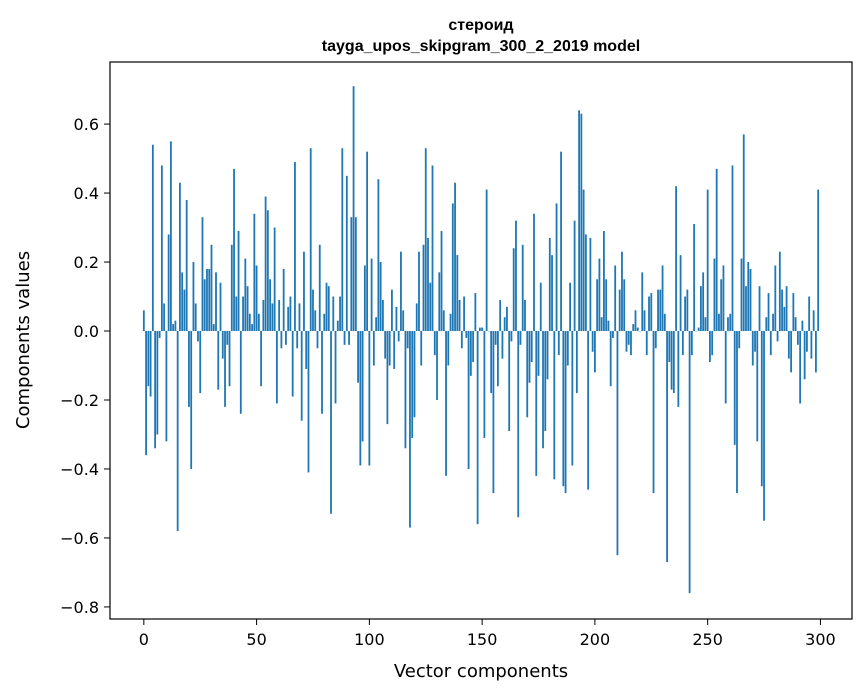 This screenshot has height=696, width=867. I want to click on x-axis-label: Vector components, so click(481, 671).